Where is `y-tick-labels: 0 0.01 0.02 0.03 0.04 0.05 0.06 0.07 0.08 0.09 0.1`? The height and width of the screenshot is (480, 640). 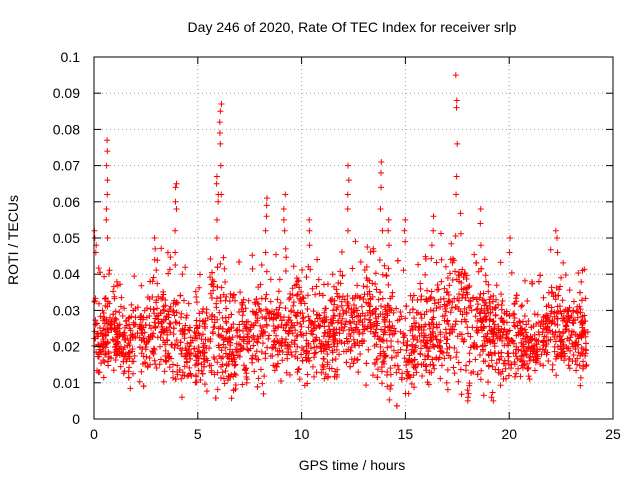 y-tick-labels: 0 0.01 0.02 0.03 0.04 0.05 0.06 0.07 0.08 0.09 0.1 is located at coordinates (66, 238).